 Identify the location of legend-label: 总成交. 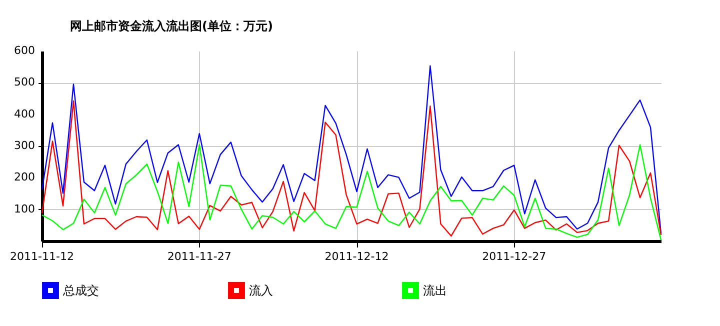
(80, 291).